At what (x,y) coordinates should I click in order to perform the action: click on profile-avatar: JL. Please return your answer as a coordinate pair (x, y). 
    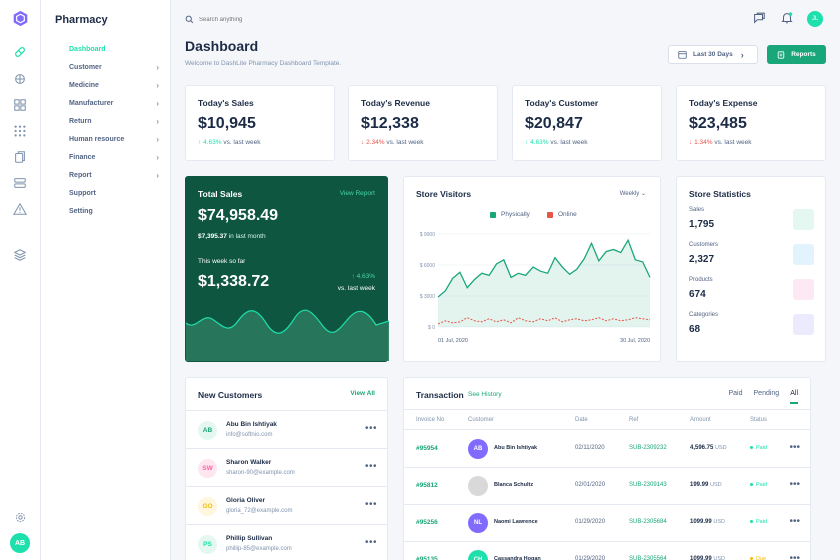
    Looking at the image, I should click on (815, 19).